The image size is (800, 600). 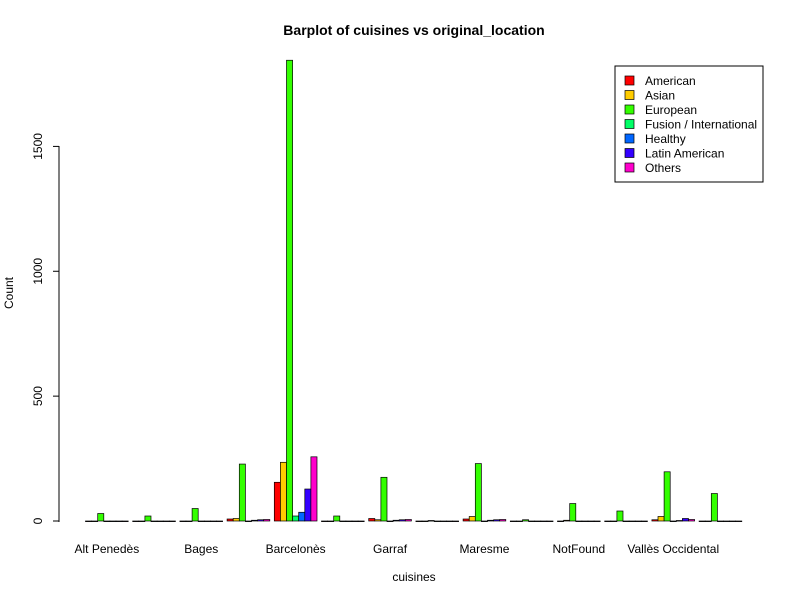 What do you see at coordinates (665, 139) in the screenshot?
I see `legend-label: Healthy` at bounding box center [665, 139].